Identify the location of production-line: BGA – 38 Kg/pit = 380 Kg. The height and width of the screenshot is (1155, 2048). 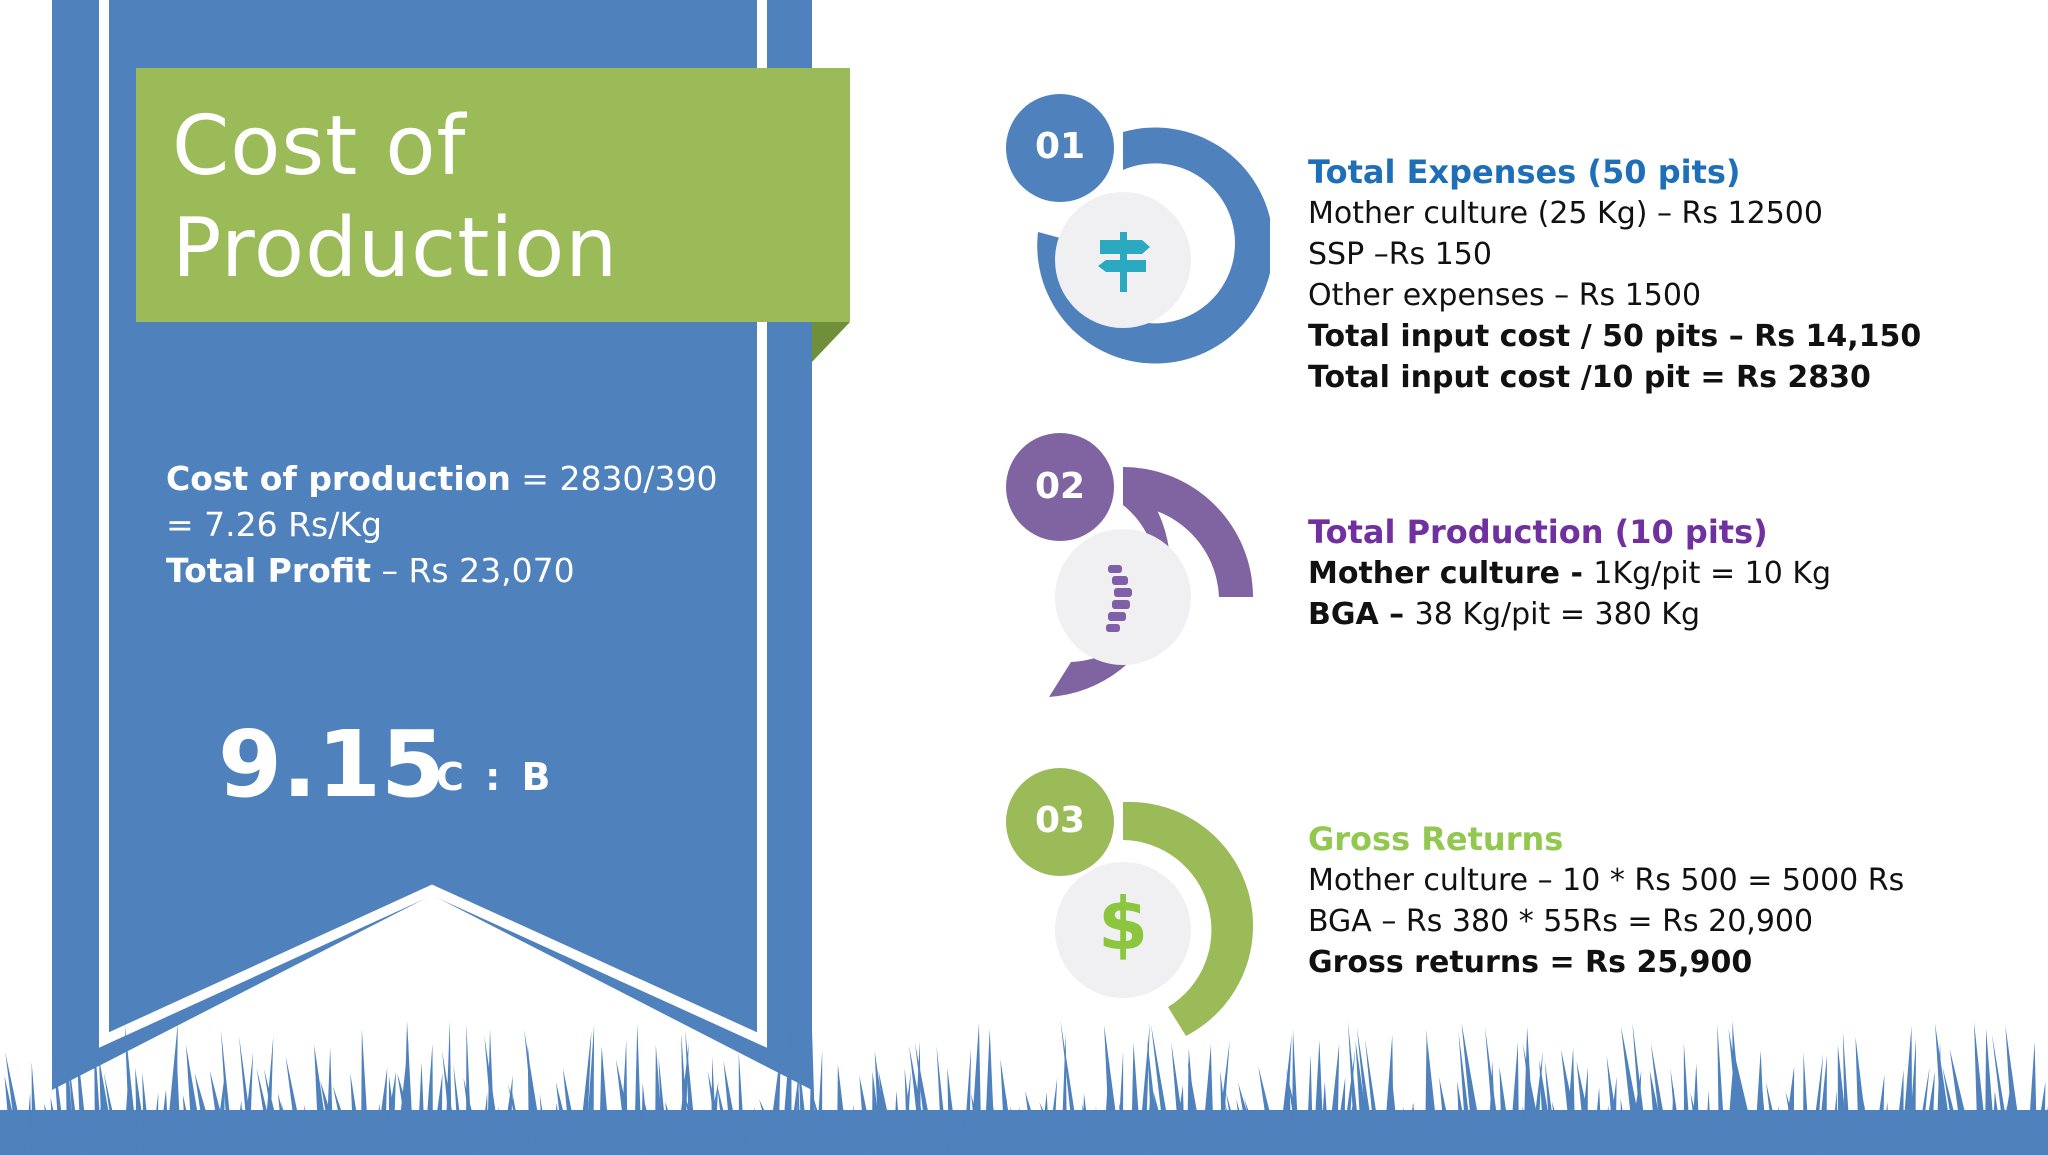
(1569, 614).